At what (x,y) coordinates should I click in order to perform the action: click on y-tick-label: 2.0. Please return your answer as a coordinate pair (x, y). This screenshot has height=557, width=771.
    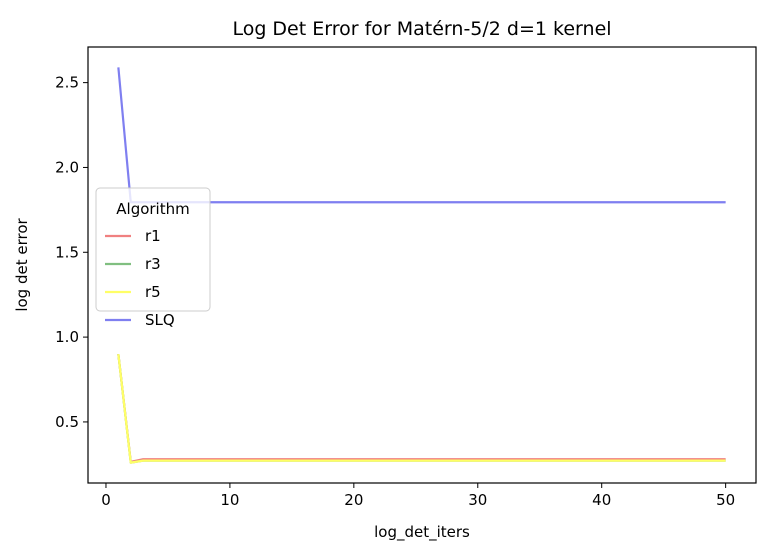
    Looking at the image, I should click on (67, 167).